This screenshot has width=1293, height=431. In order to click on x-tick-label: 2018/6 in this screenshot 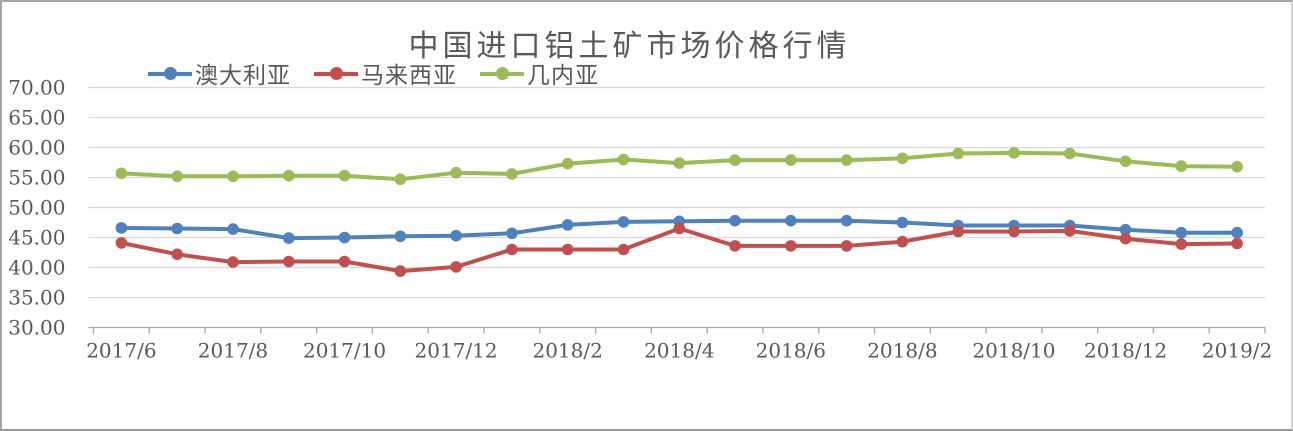, I will do `click(791, 351)`.